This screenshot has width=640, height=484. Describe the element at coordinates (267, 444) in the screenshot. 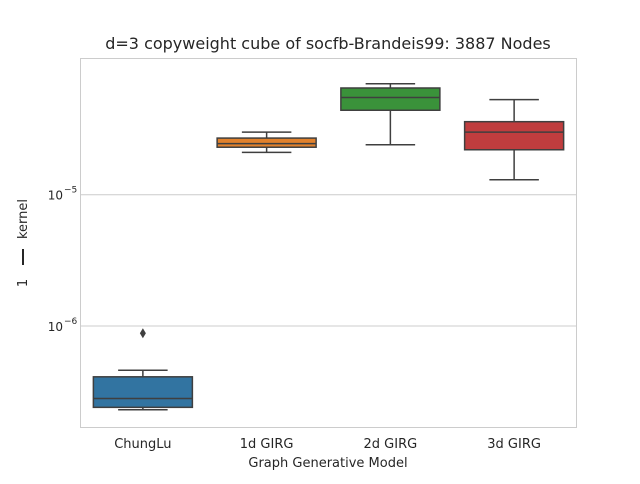

I see `x-tick-label: 1d GIRG` at that location.